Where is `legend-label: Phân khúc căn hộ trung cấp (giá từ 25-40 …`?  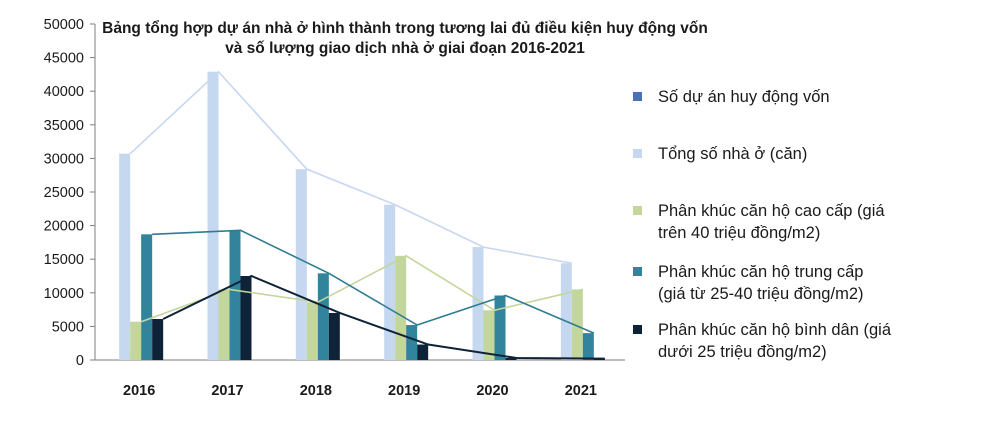
legend-label: Phân khúc căn hộ trung cấp (giá từ 25-40 … is located at coordinates (818, 283).